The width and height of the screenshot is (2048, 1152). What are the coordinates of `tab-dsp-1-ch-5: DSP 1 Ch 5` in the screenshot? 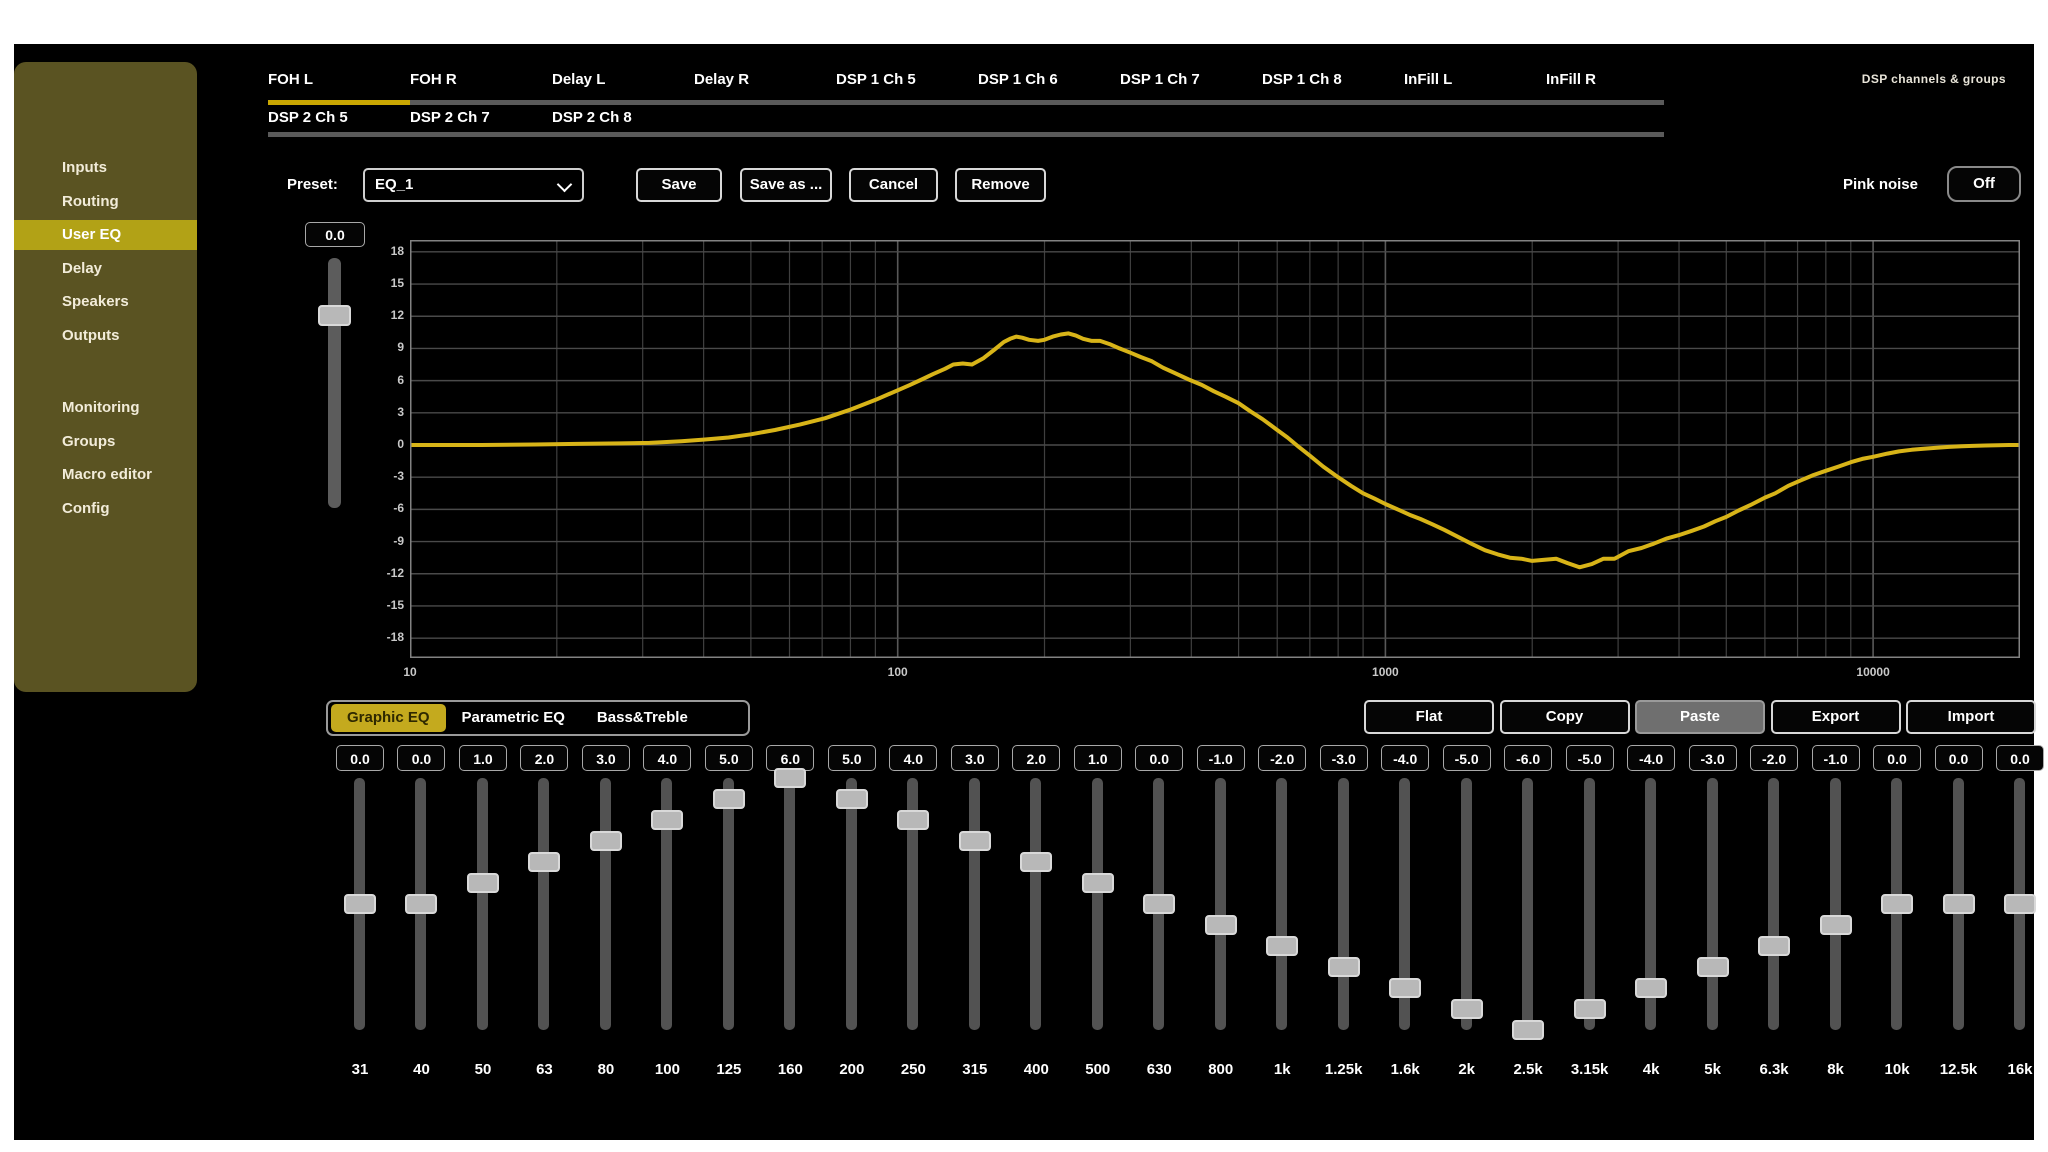 It's located at (876, 79).